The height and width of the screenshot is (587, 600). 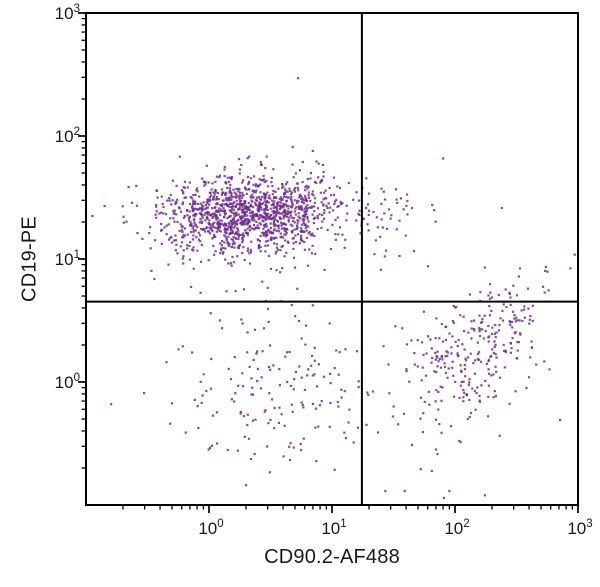 I want to click on y-axis-title: CD19-PE, so click(x=29, y=259).